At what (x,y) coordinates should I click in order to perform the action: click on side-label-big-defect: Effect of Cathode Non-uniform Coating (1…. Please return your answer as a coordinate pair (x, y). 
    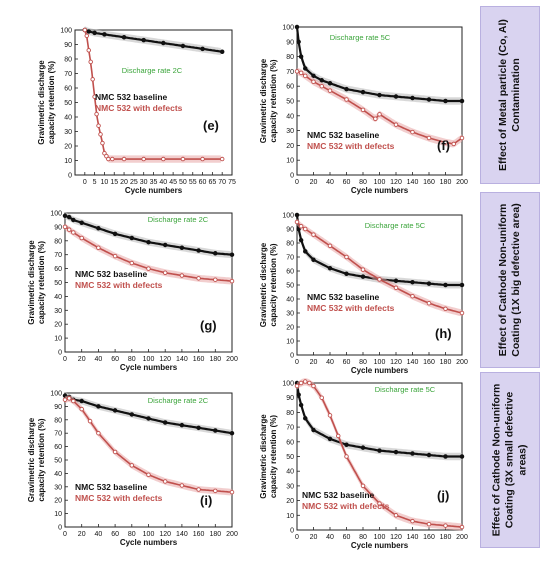
    Looking at the image, I should click on (510, 280).